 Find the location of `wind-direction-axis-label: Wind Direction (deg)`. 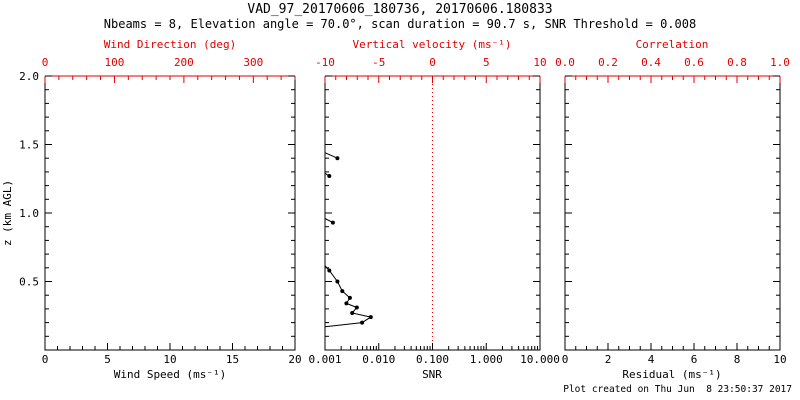

wind-direction-axis-label: Wind Direction (deg) is located at coordinates (170, 44).